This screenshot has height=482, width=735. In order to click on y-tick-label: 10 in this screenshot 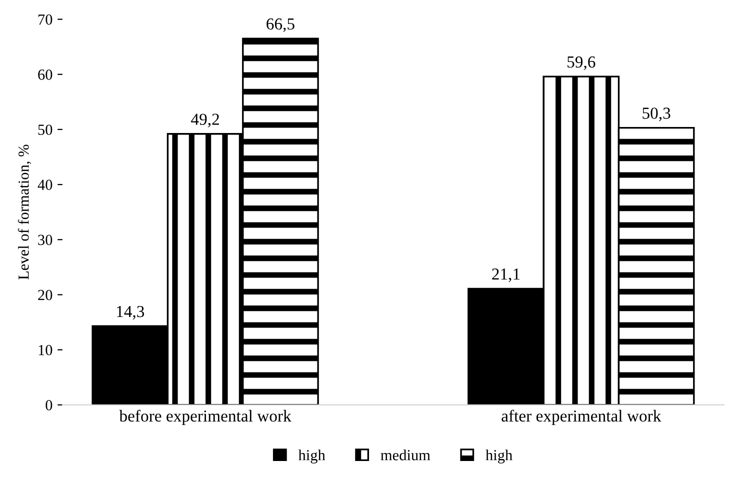, I will do `click(45, 350)`.